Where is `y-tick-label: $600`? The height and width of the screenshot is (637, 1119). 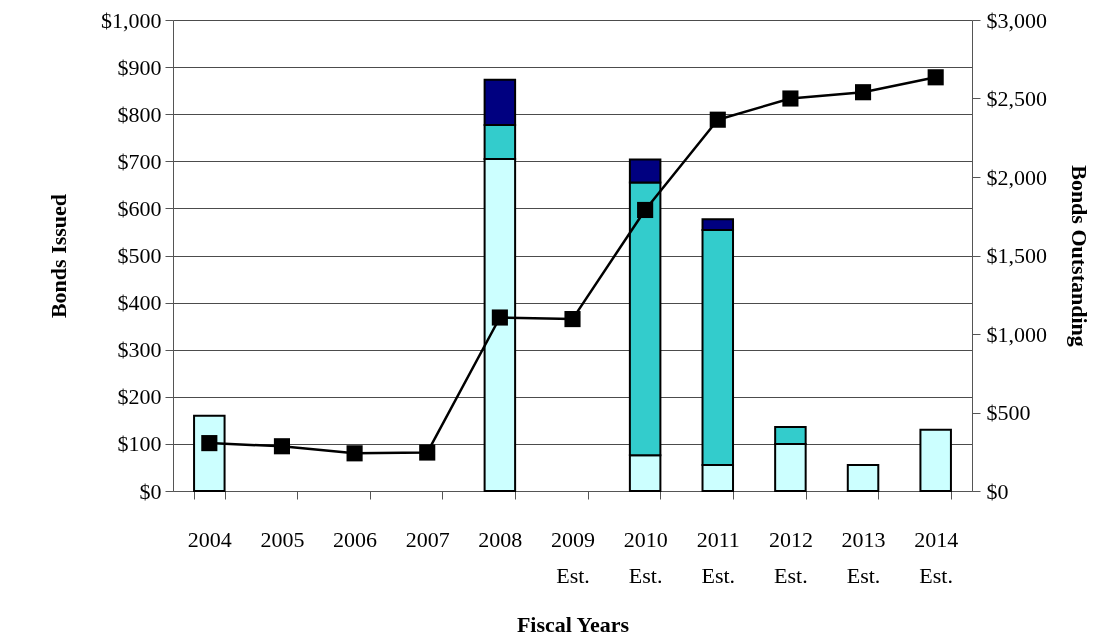 y-tick-label: $600 is located at coordinates (139, 208).